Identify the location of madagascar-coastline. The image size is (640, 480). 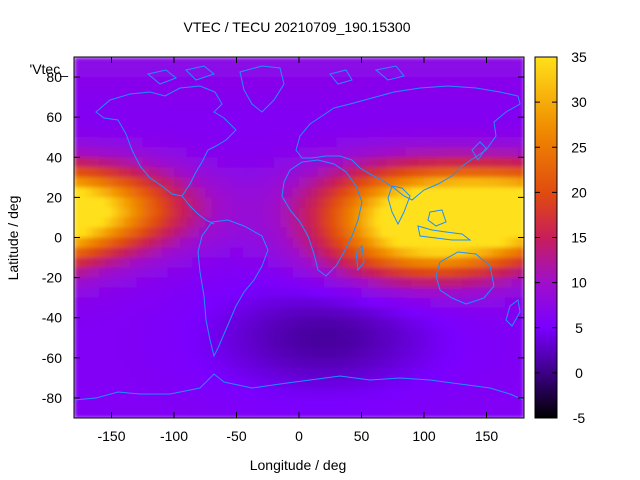
(360, 258).